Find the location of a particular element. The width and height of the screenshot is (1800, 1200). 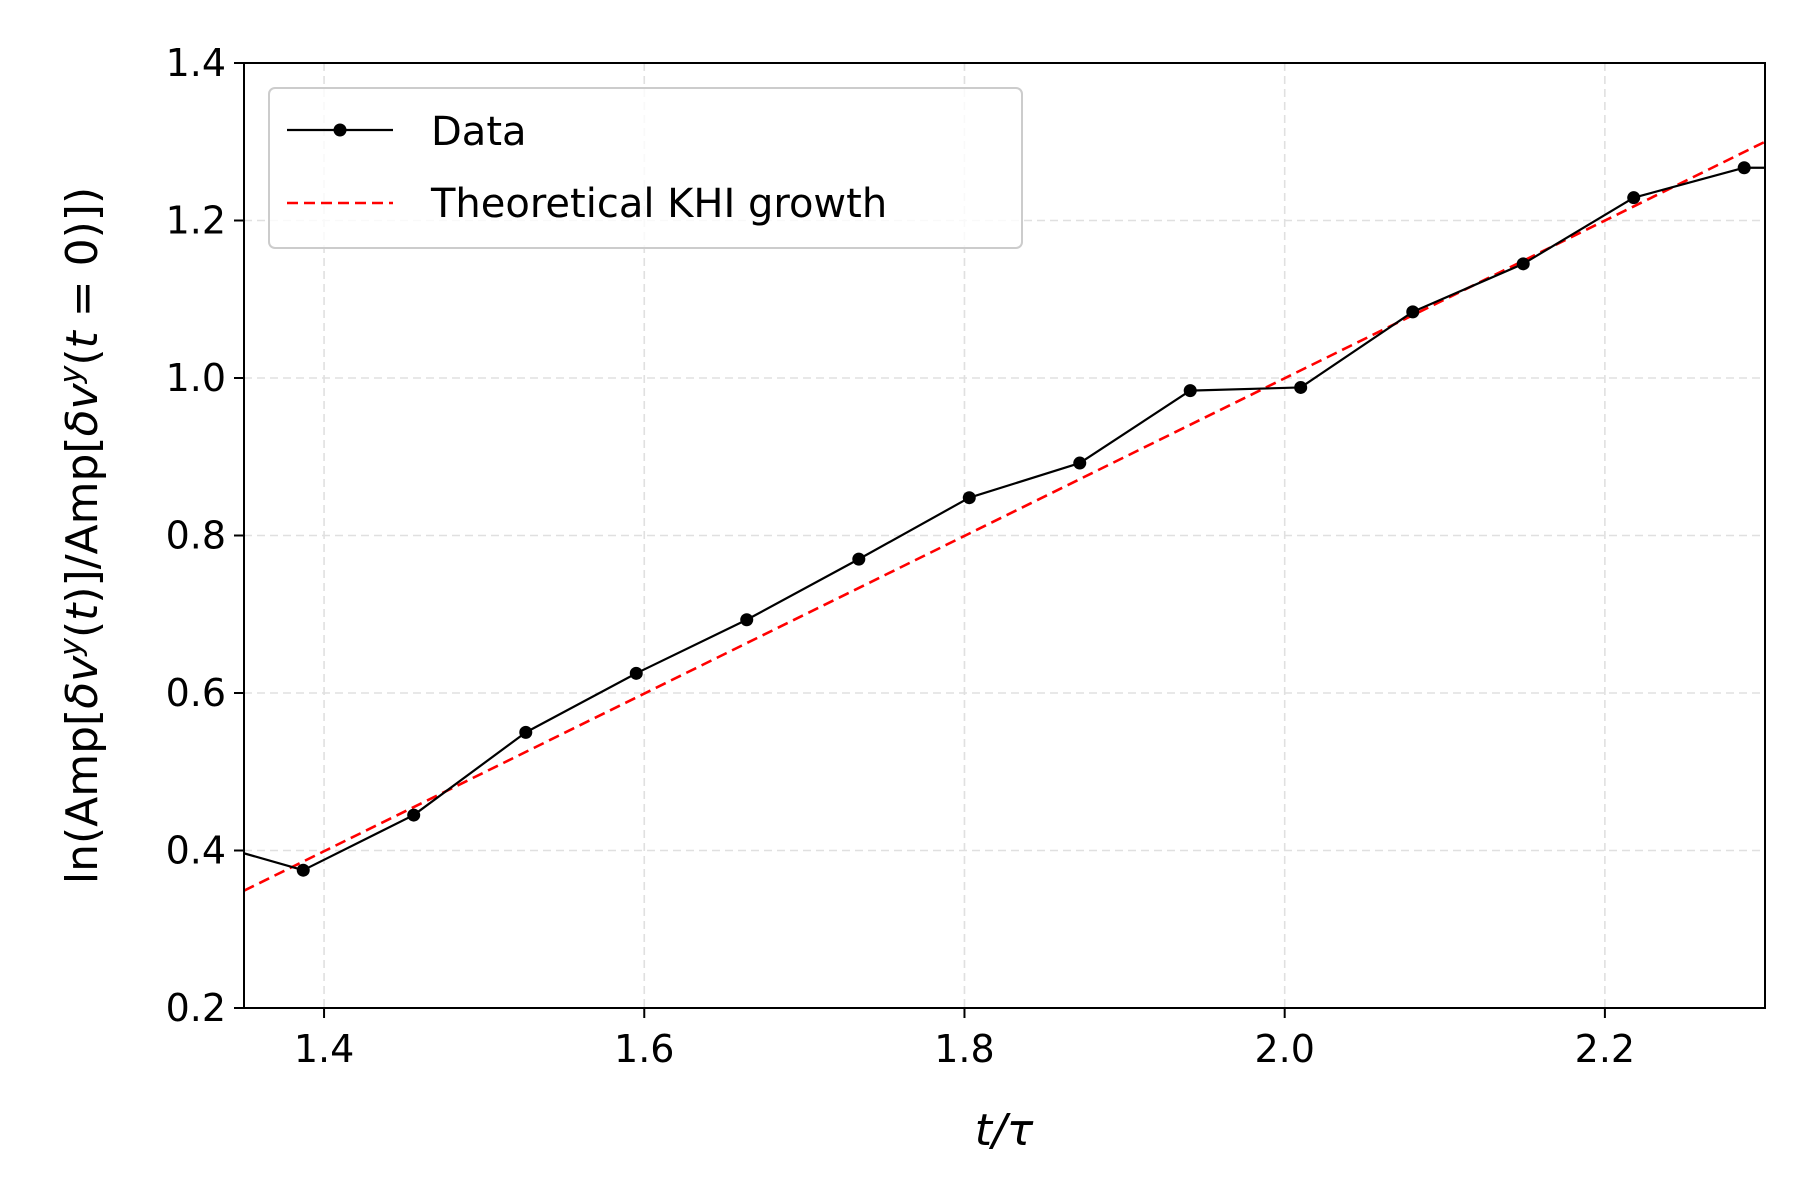

legend-box is located at coordinates (645, 168).